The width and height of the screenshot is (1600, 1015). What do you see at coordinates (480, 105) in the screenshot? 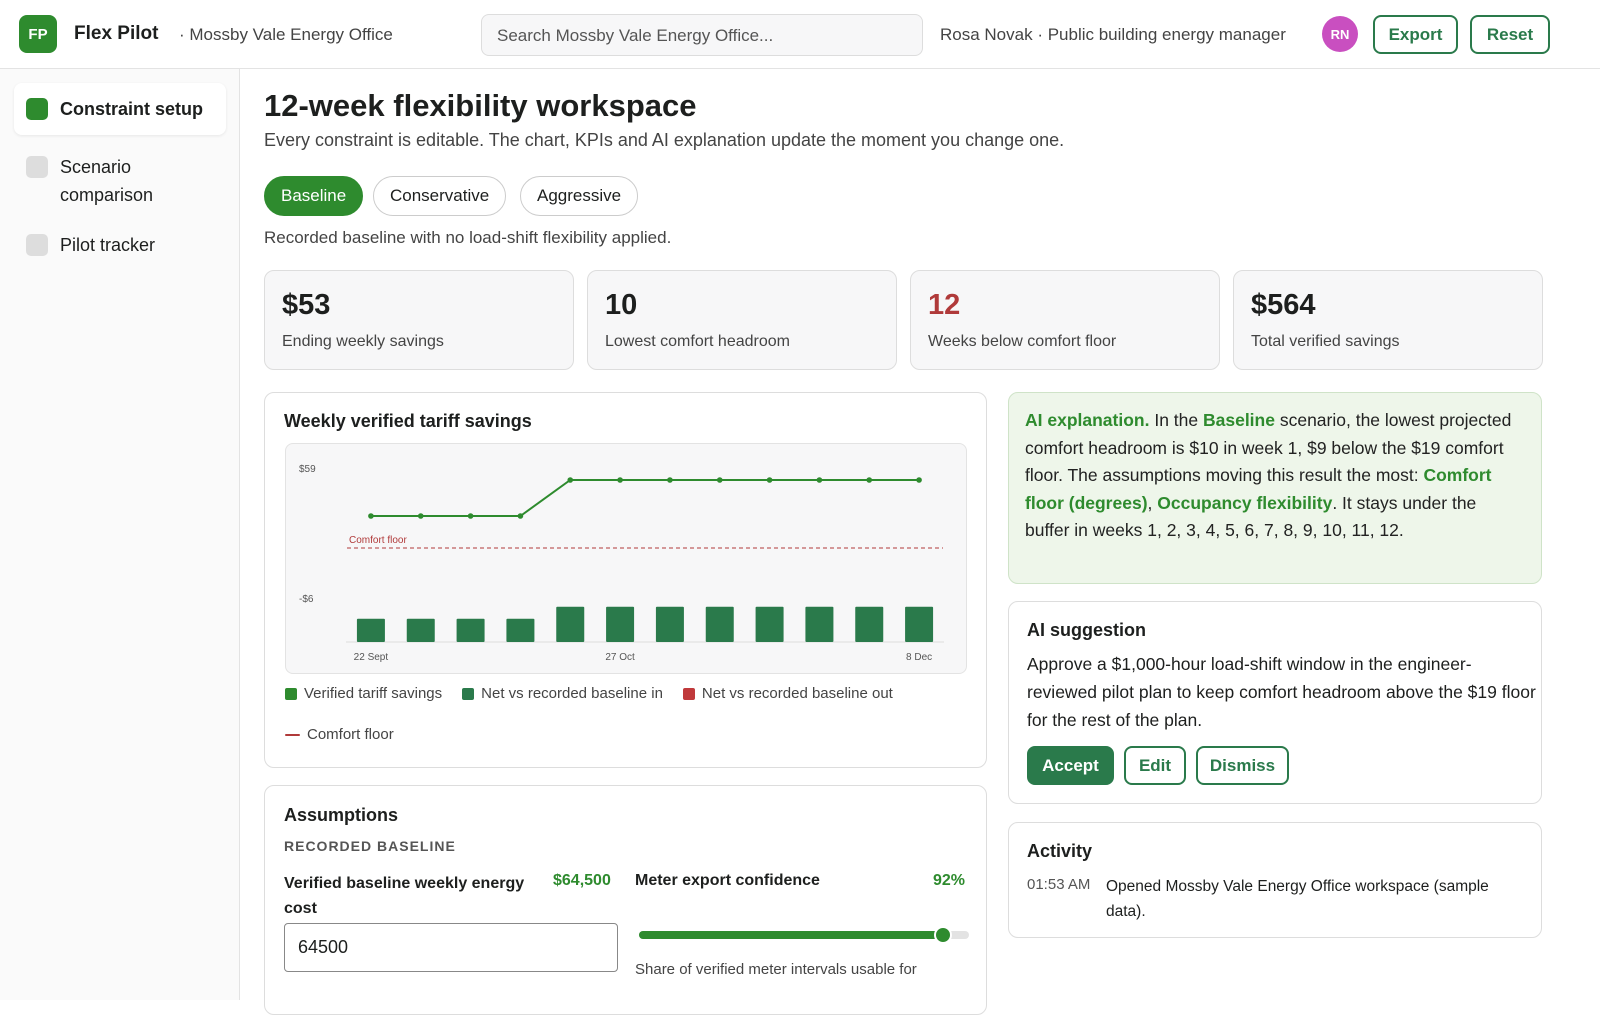
I see `page-title: 12-week flexibility workspace` at bounding box center [480, 105].